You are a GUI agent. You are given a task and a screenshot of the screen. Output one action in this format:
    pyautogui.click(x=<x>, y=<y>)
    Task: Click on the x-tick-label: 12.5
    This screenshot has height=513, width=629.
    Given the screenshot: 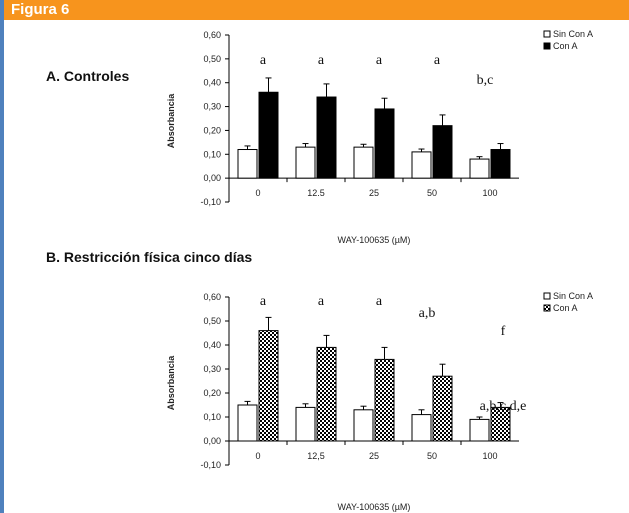 What is the action you would take?
    pyautogui.click(x=316, y=193)
    